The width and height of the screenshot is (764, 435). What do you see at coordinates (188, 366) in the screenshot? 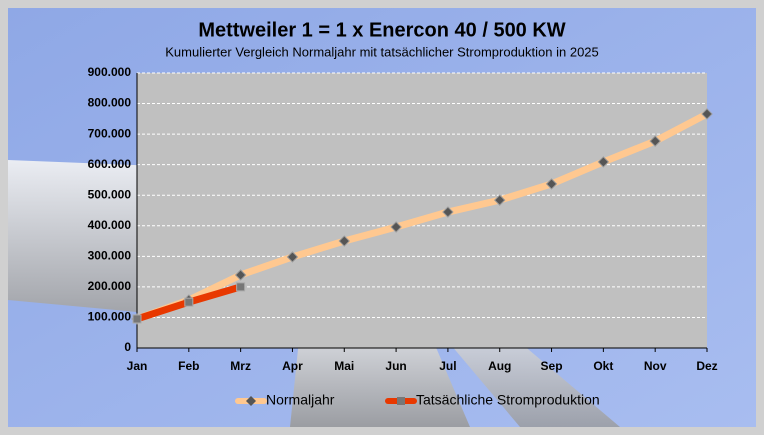
I see `x-tick-label: Feb` at bounding box center [188, 366].